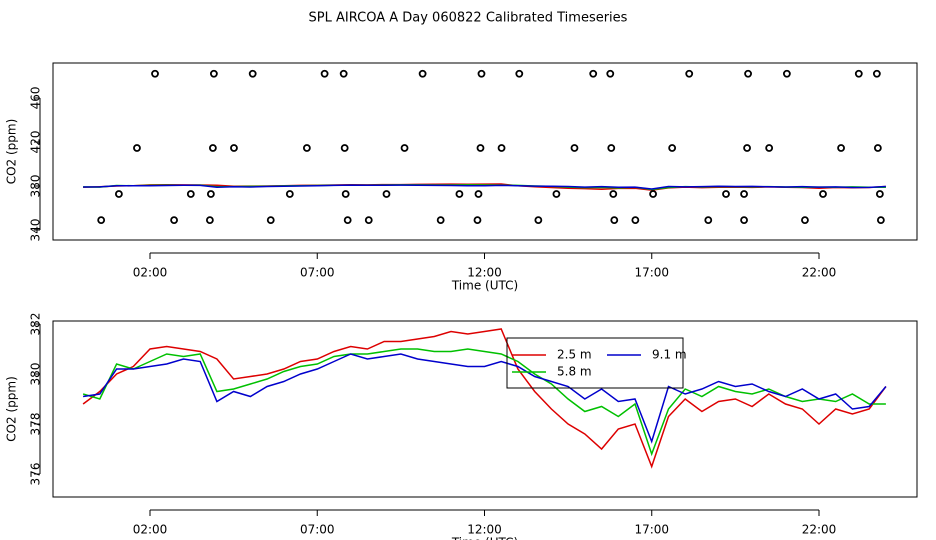  I want to click on legend-label: 5.8 m, so click(574, 372).